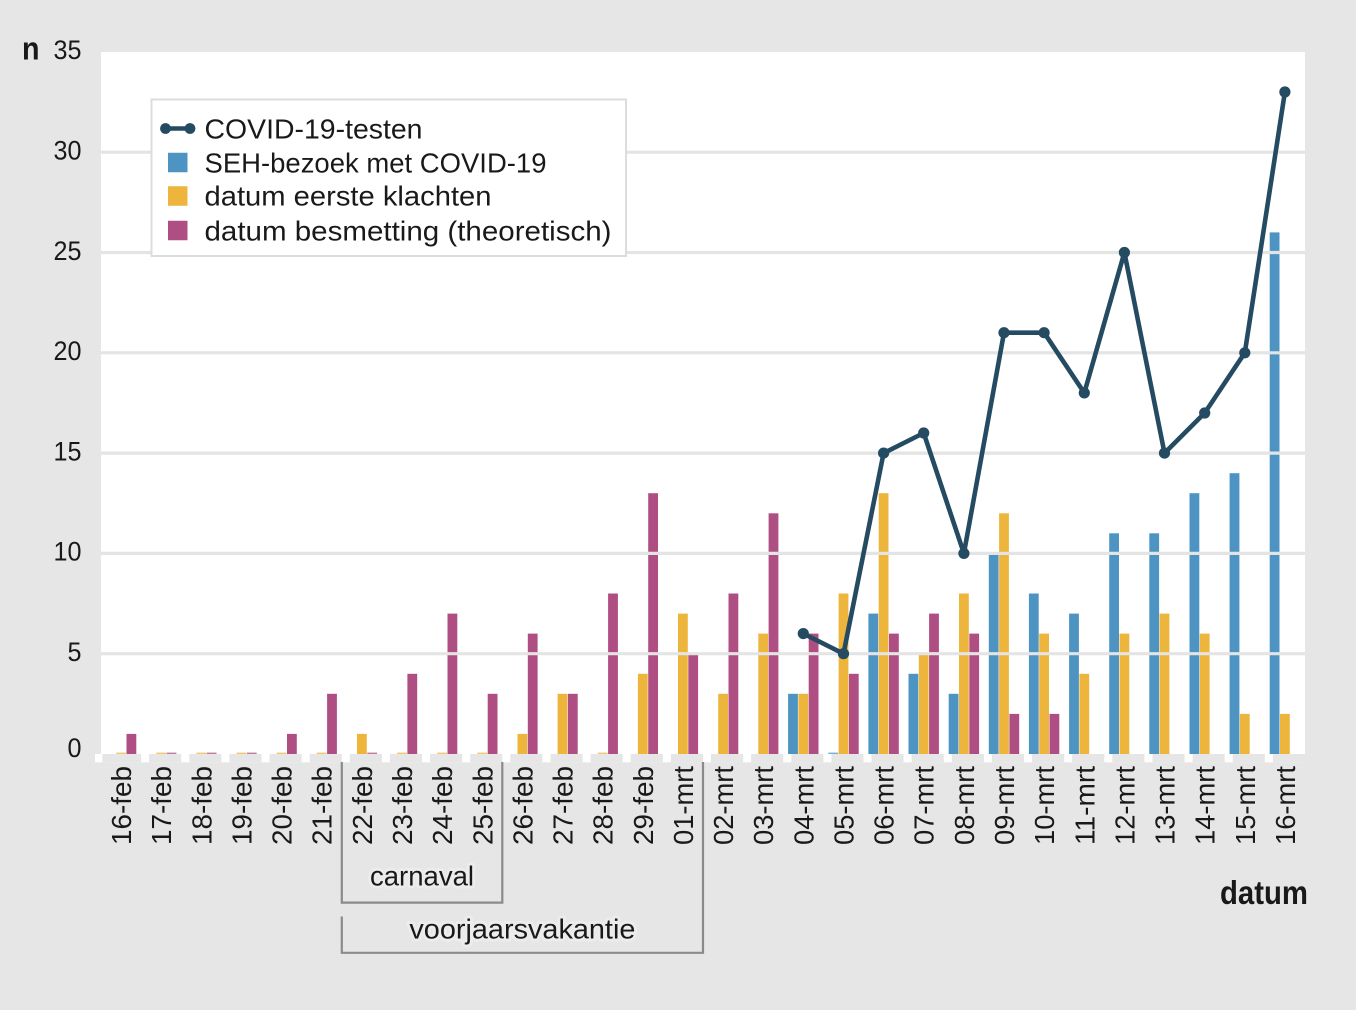  I want to click on svg-text: 22-feb, so click(362, 805).